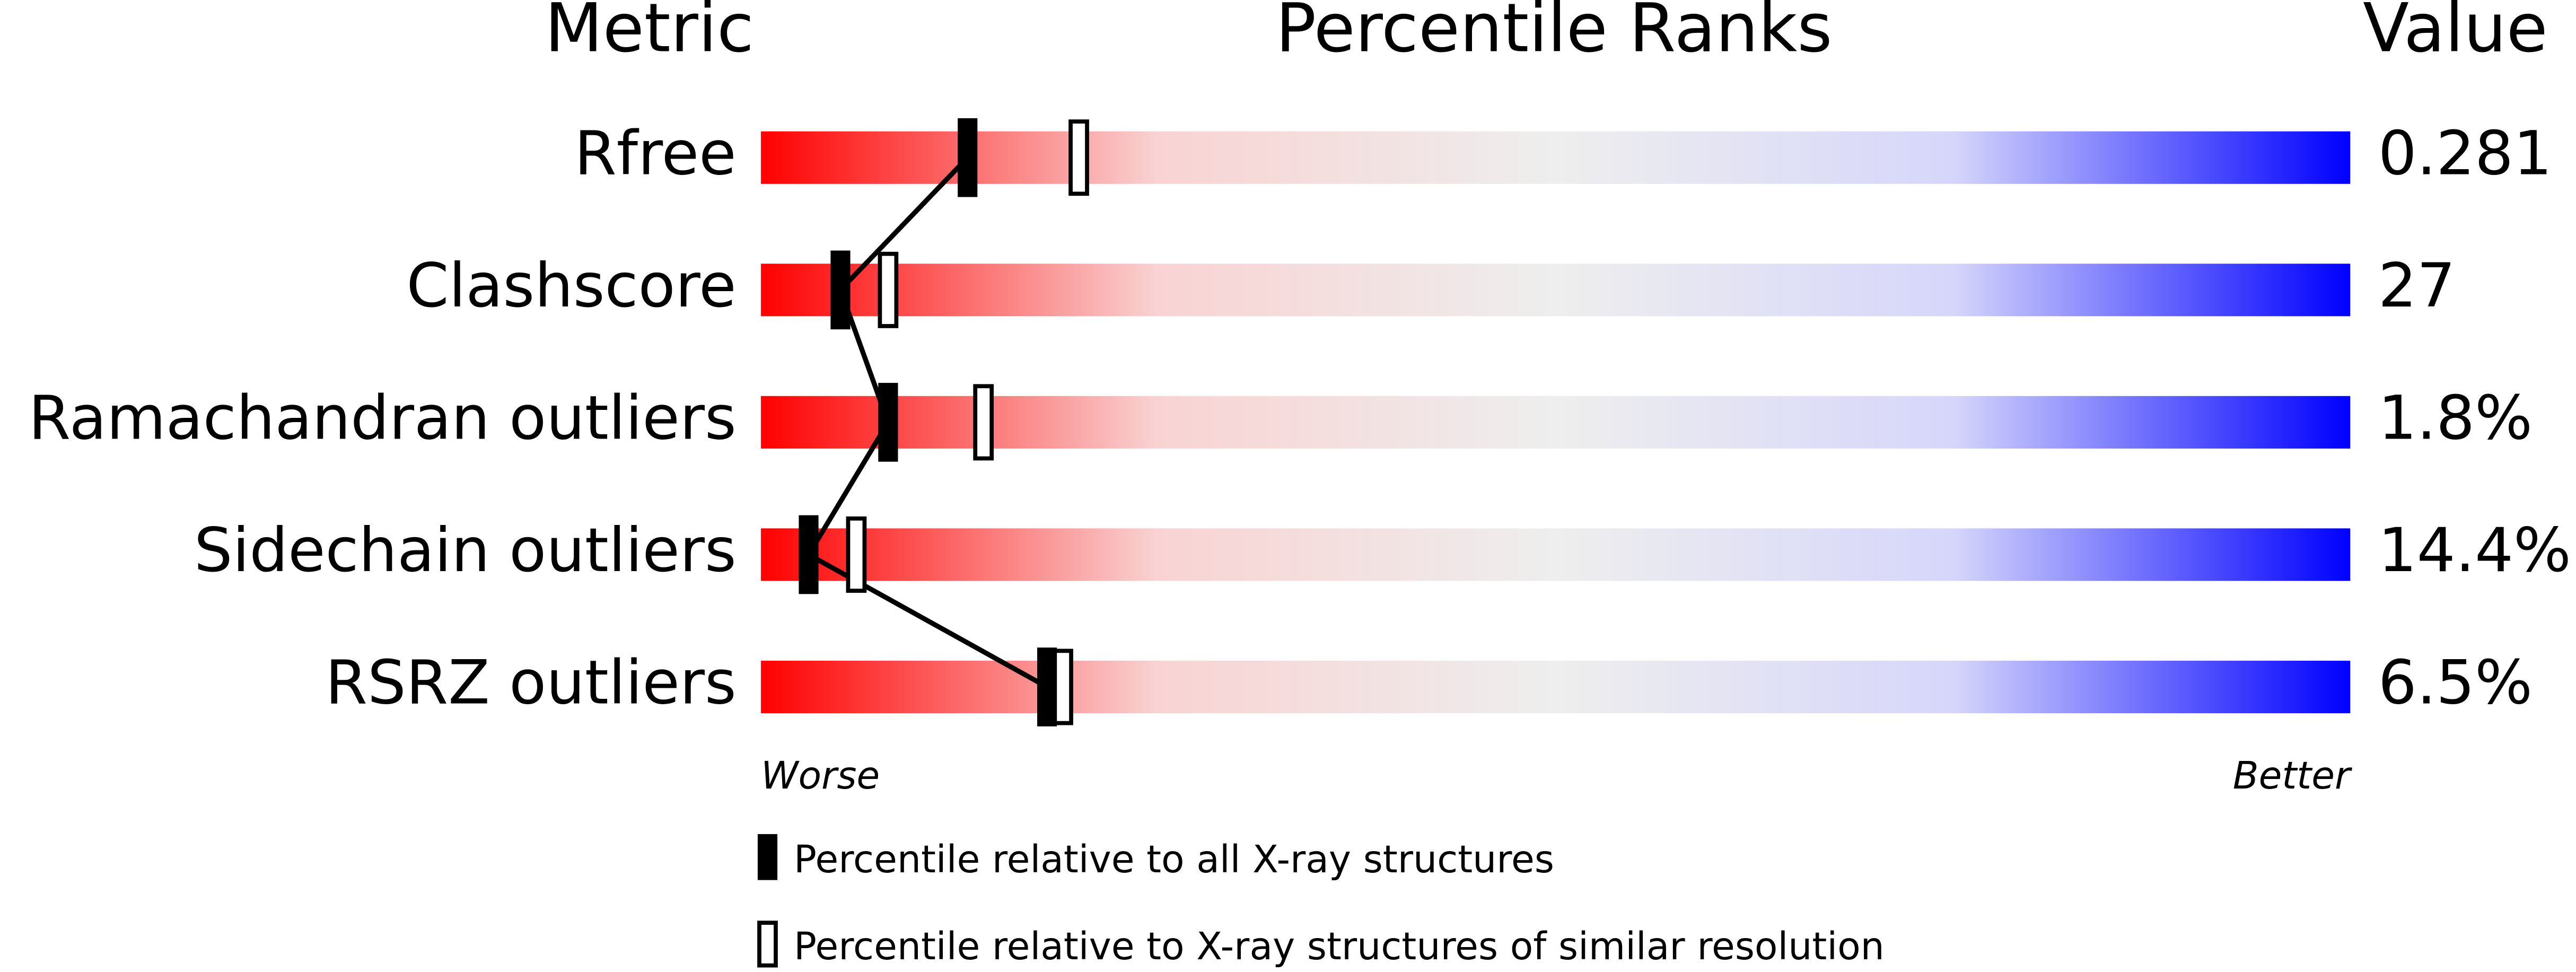  What do you see at coordinates (2417, 286) in the screenshot?
I see `metric-value: 27` at bounding box center [2417, 286].